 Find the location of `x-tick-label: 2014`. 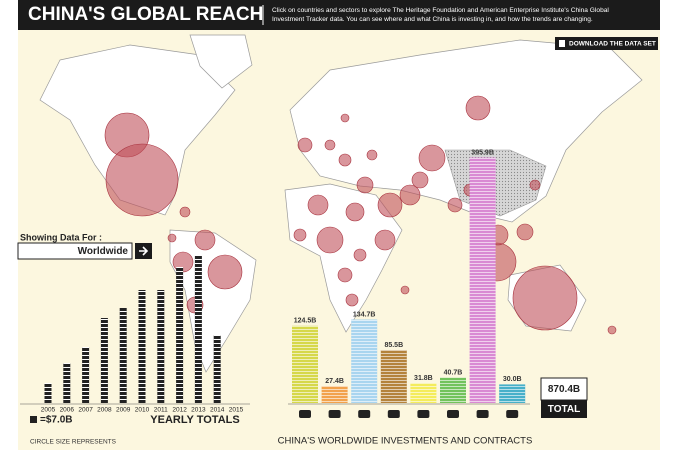

x-tick-label: 2014 is located at coordinates (217, 410).